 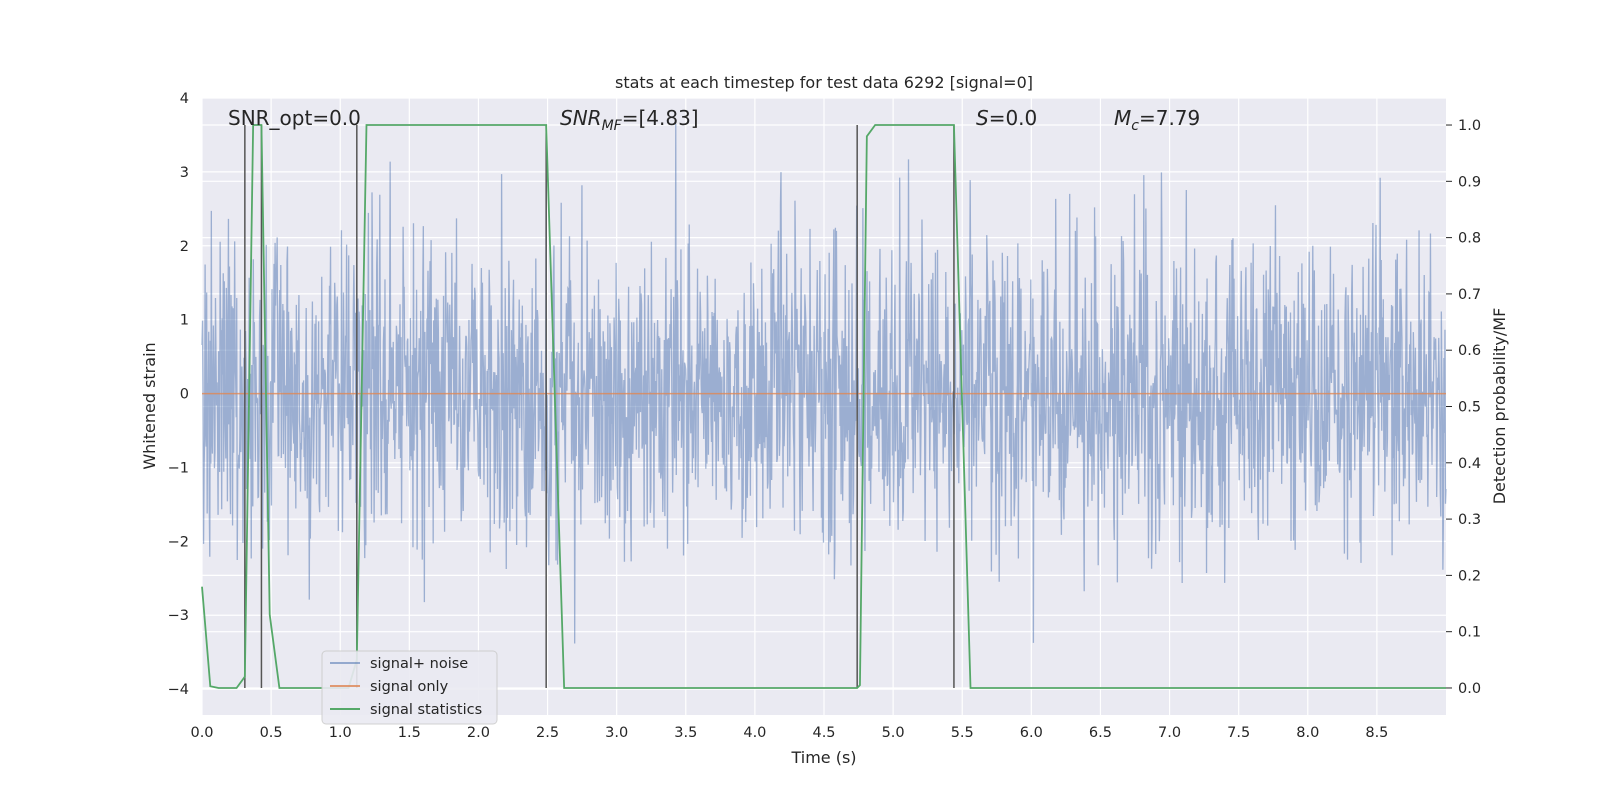 I want to click on x-tick-label: 0.0, so click(x=201, y=733).